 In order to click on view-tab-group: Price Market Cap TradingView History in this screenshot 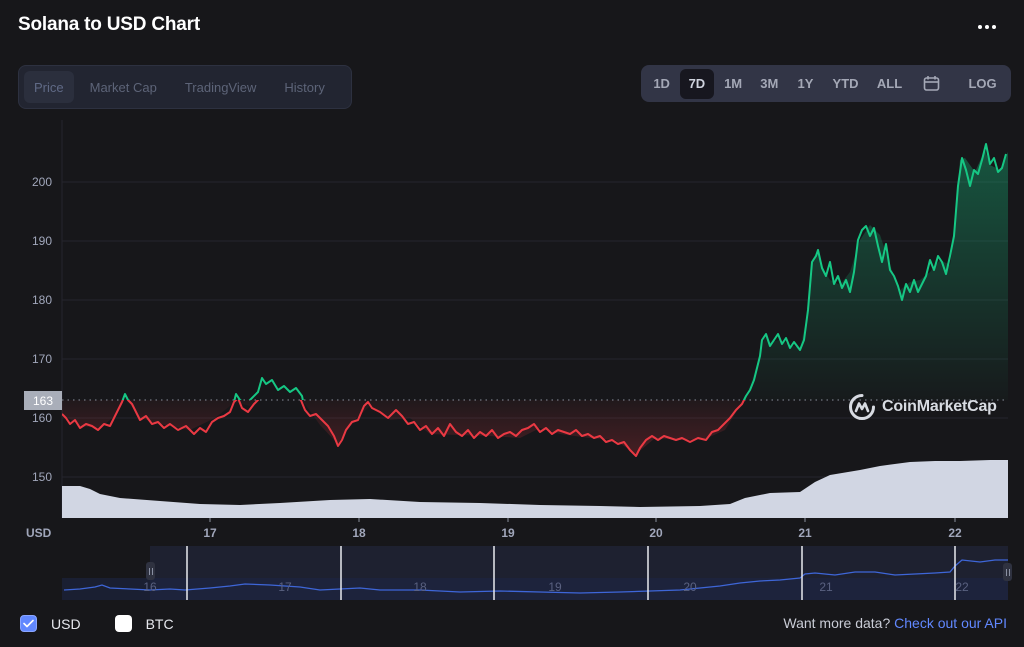, I will do `click(185, 87)`.